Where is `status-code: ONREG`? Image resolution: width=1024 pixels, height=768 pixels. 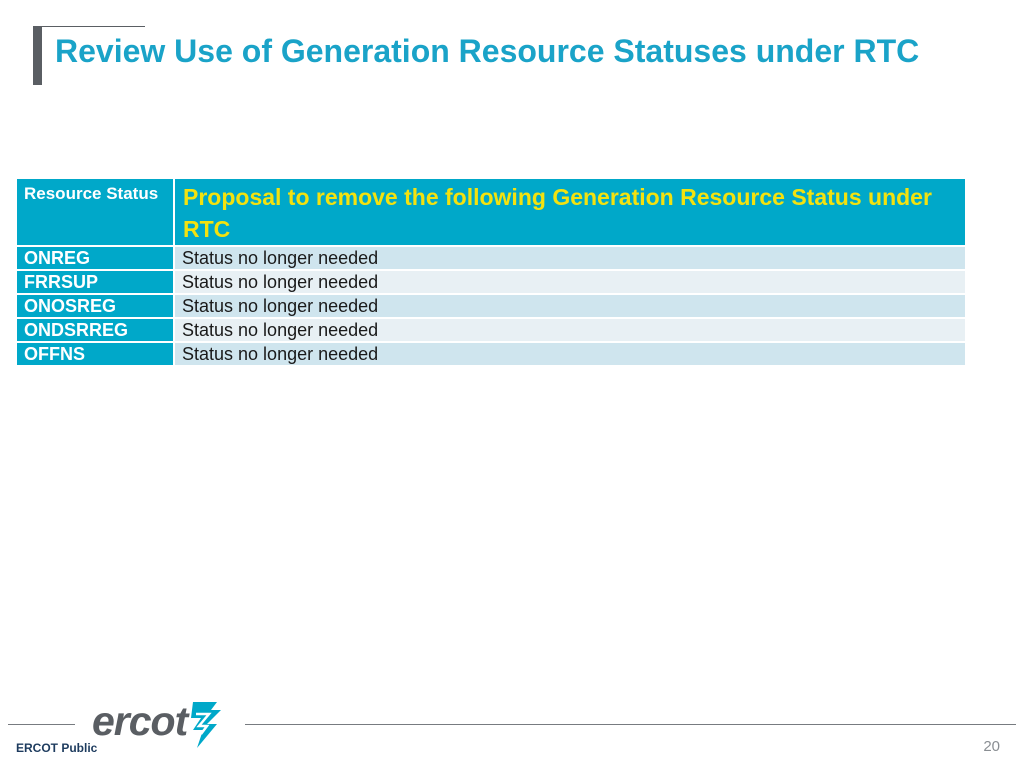
status-code: ONREG is located at coordinates (96, 258).